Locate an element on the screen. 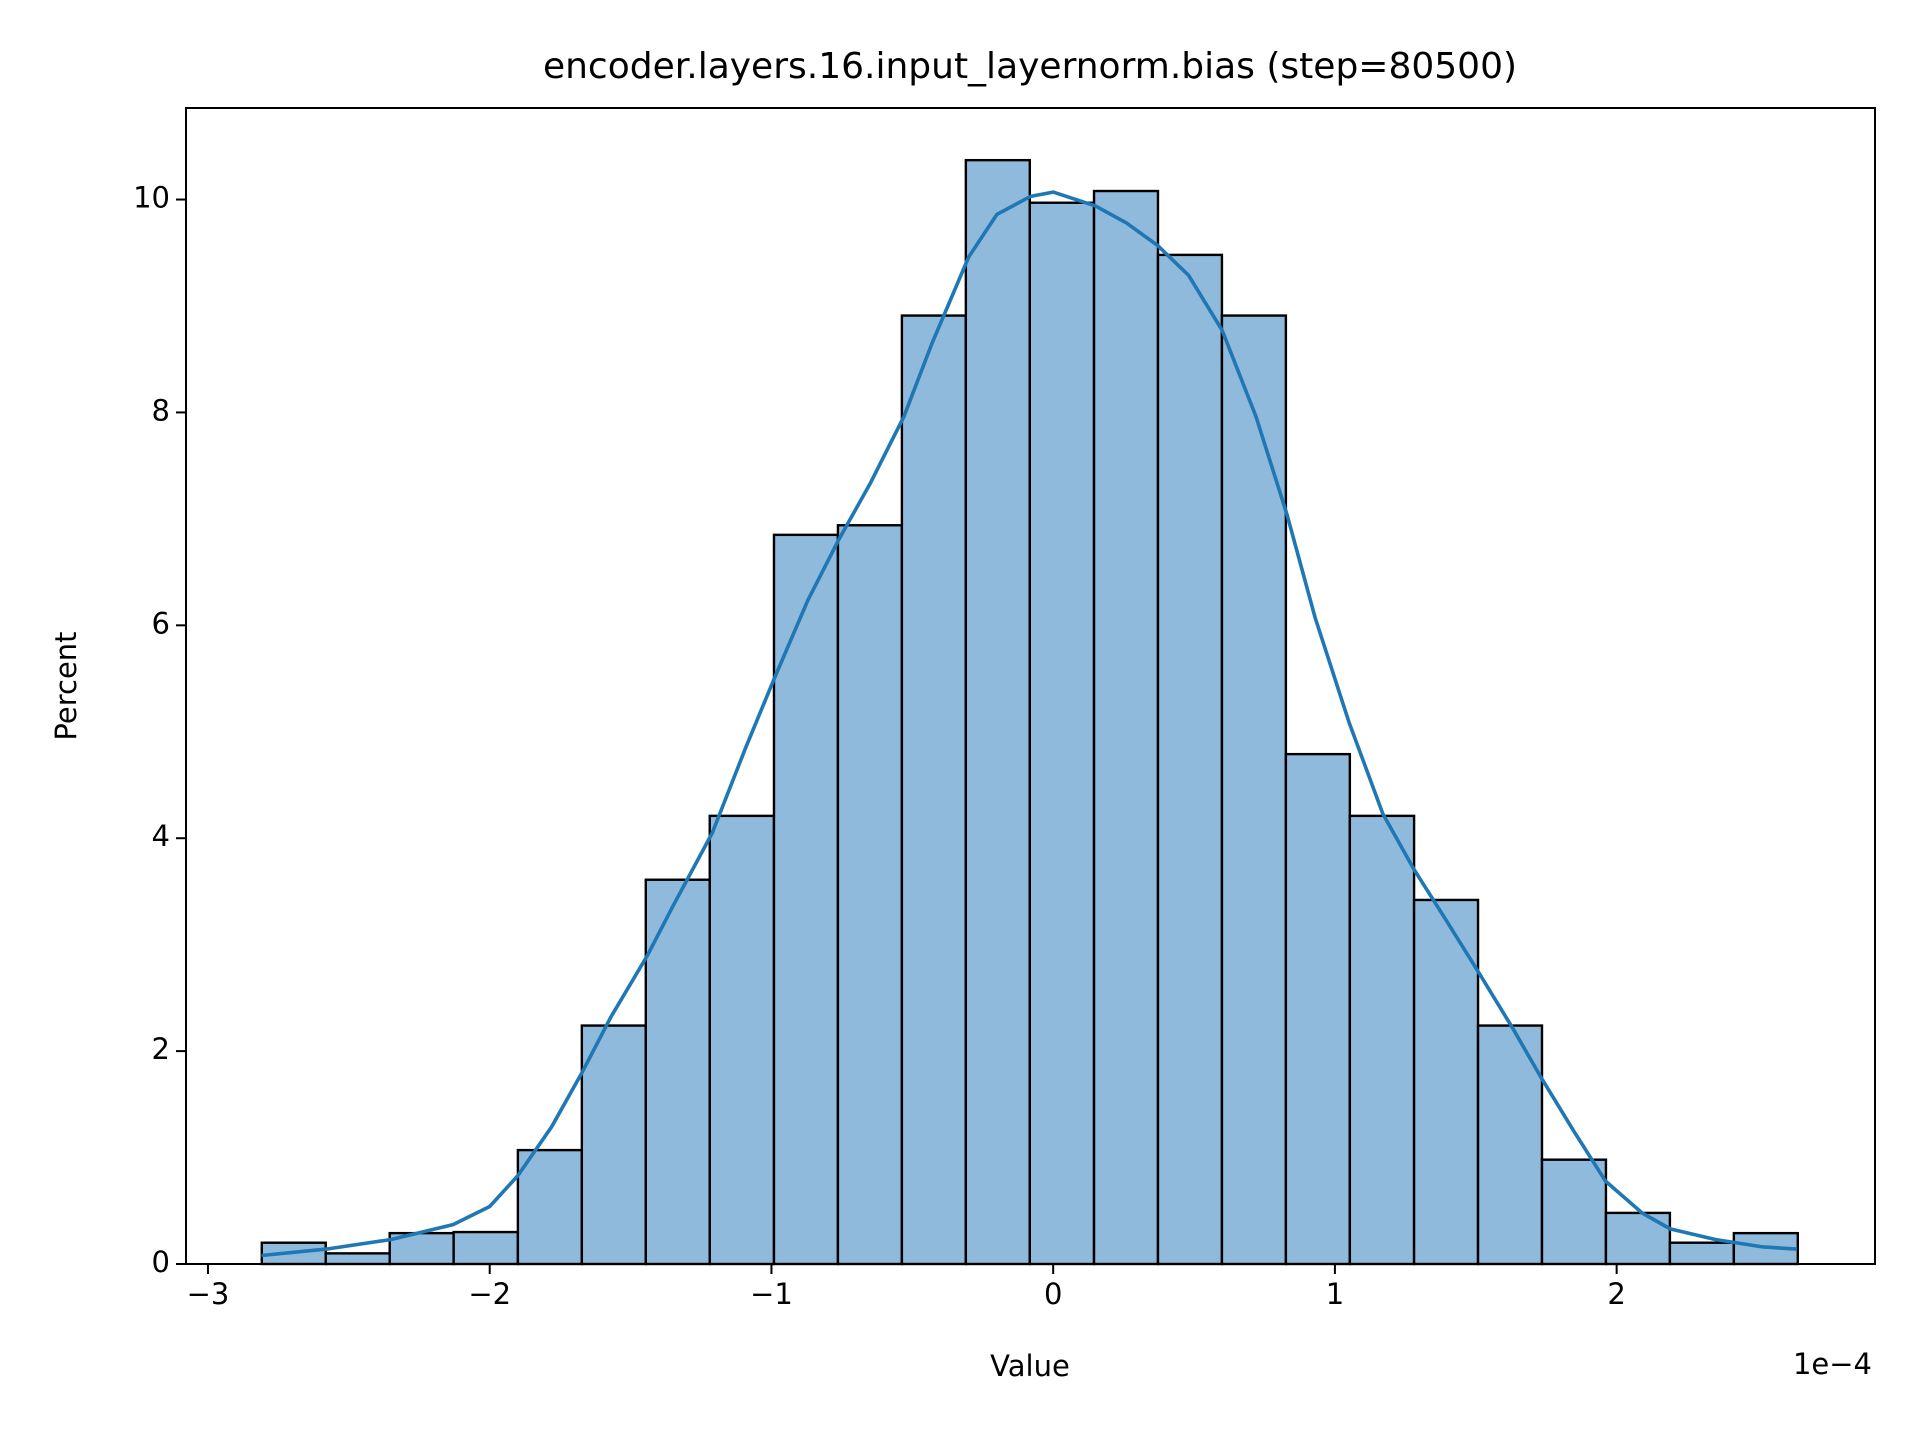 The width and height of the screenshot is (1920, 1440). x-tick-label: 0 is located at coordinates (1053, 1294).